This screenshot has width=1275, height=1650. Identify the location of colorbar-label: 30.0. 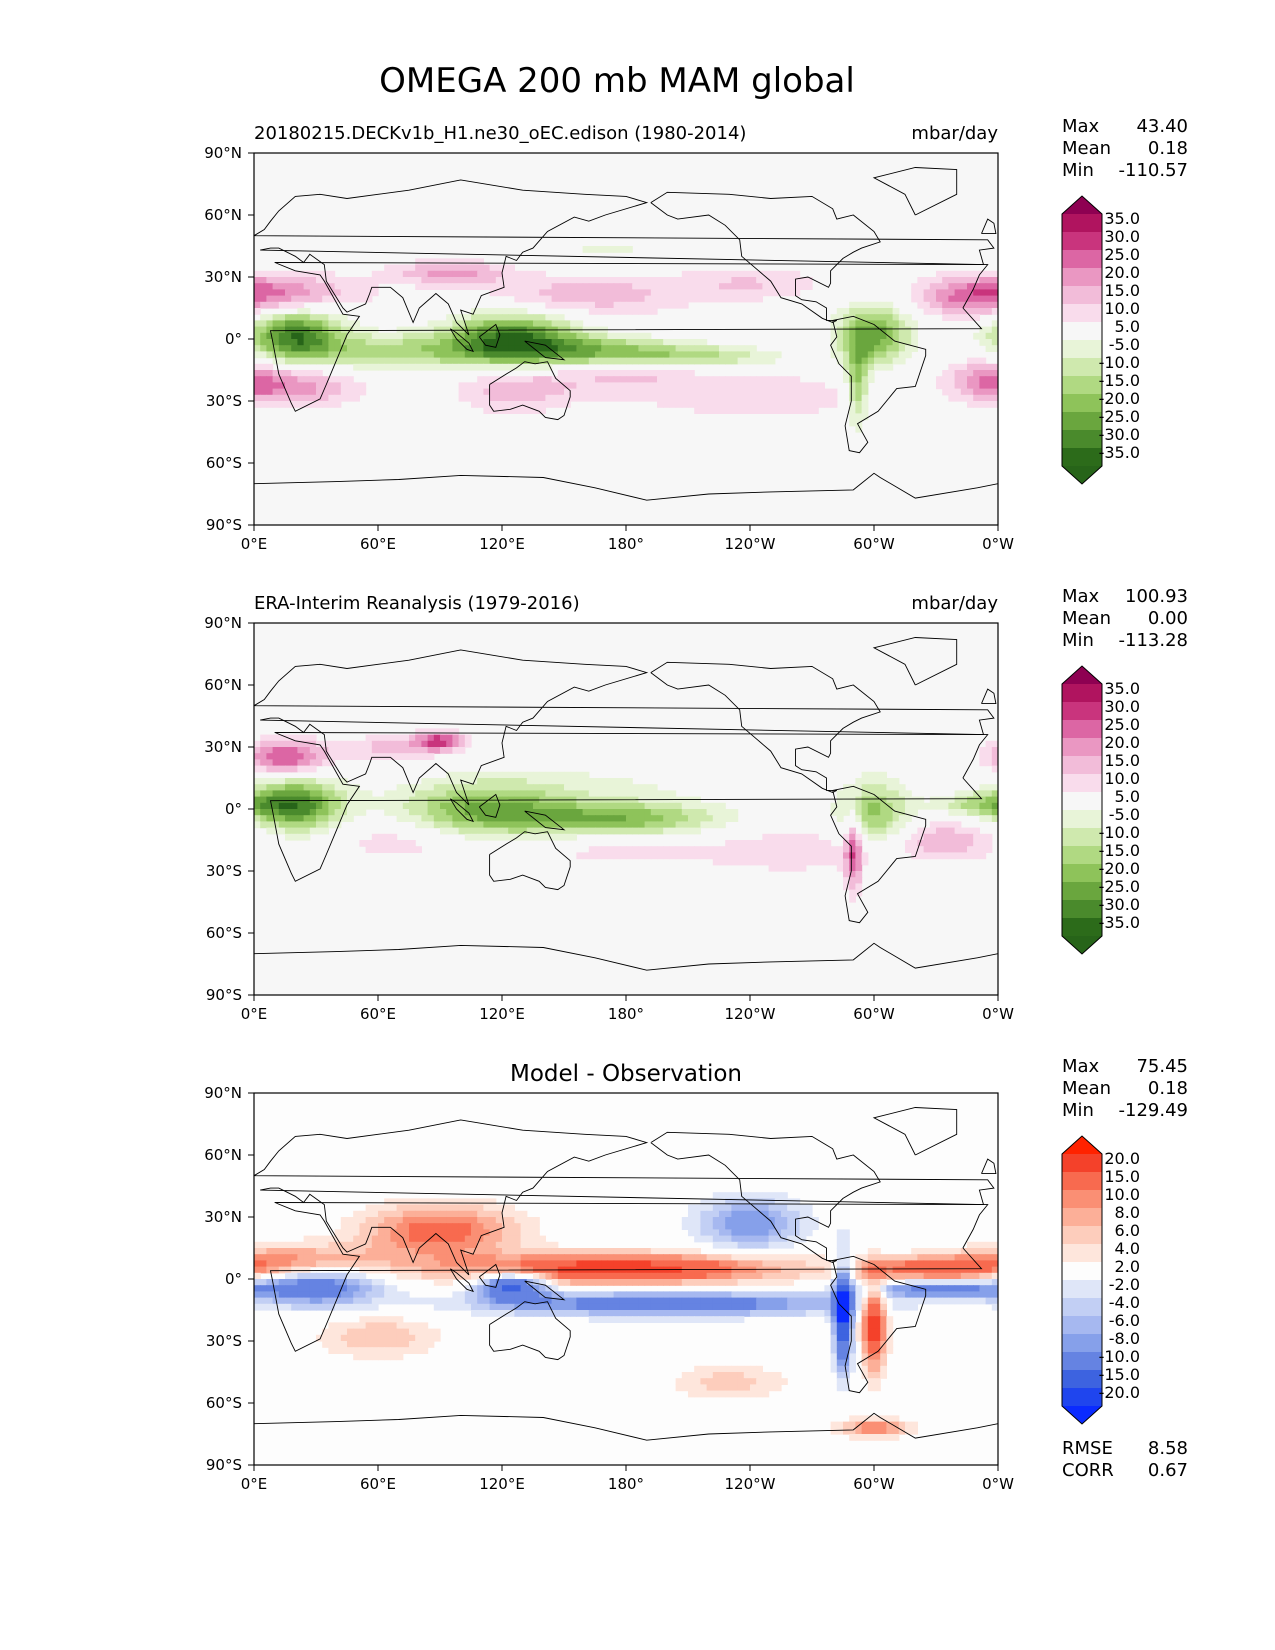
(1122, 236).